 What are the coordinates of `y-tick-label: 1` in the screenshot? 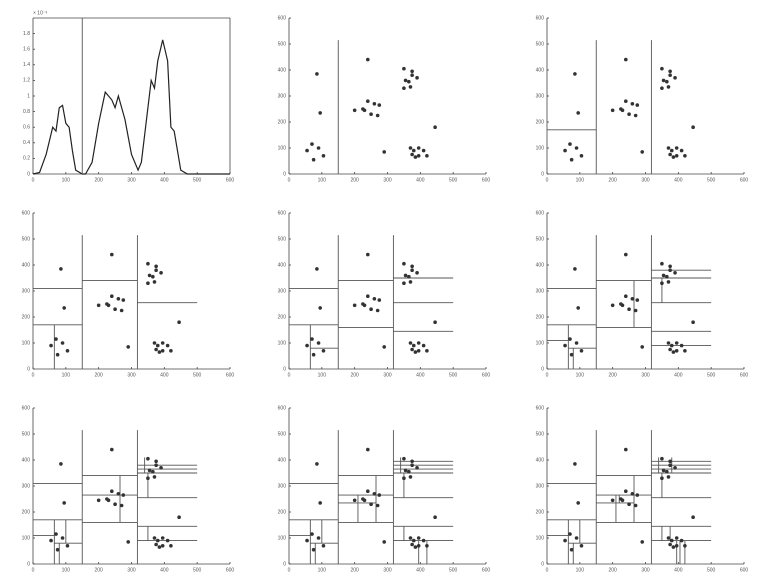 It's located at (28, 96).